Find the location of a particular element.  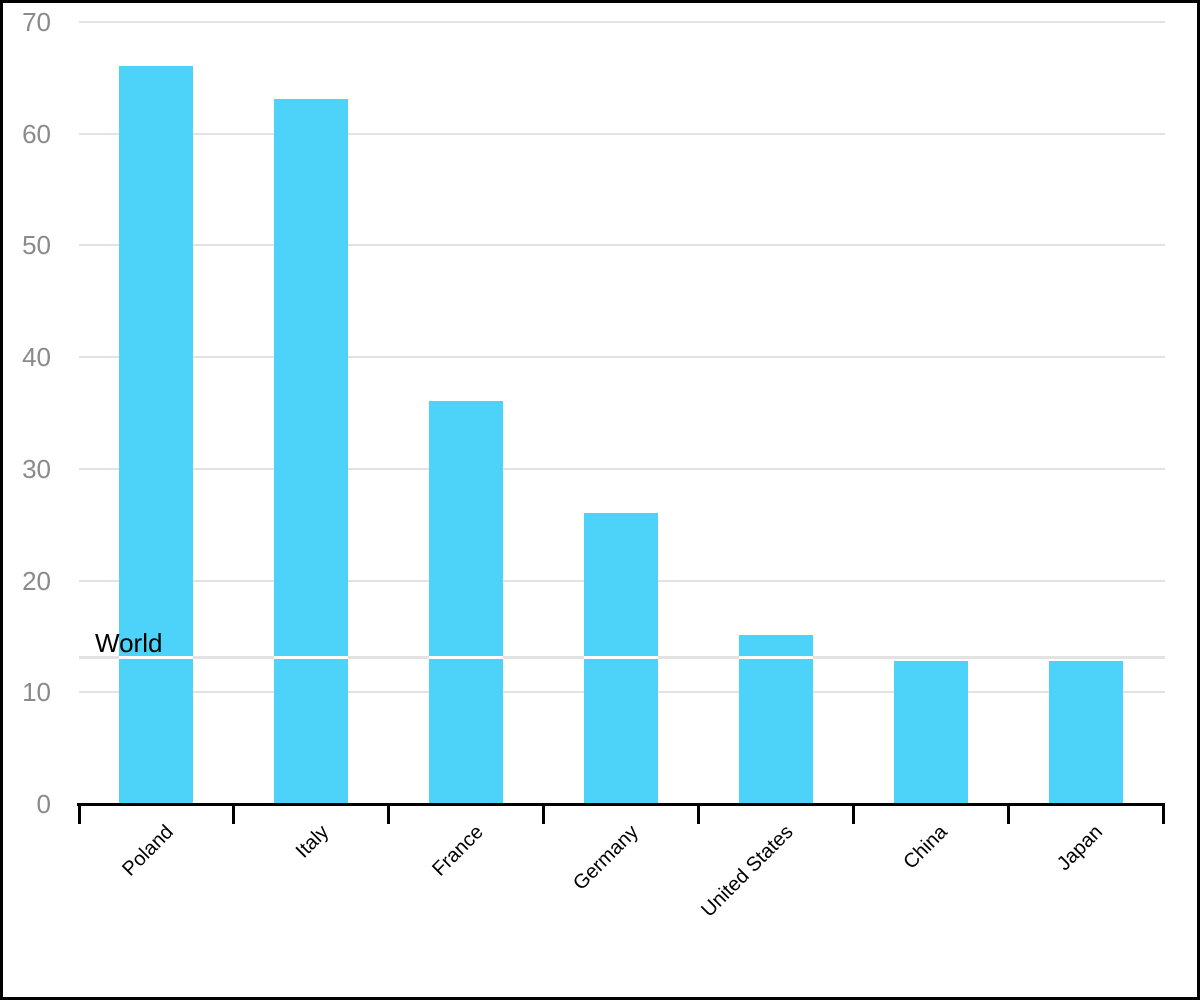

bar-germany is located at coordinates (621, 657).